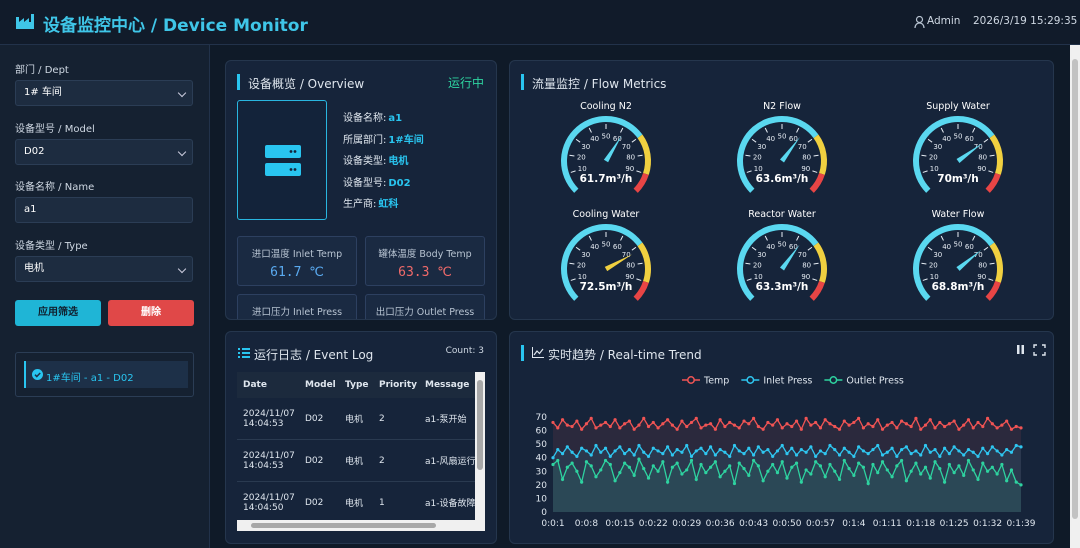  Describe the element at coordinates (753, 524) in the screenshot. I see `x-tick-label: 0:0:43` at that location.